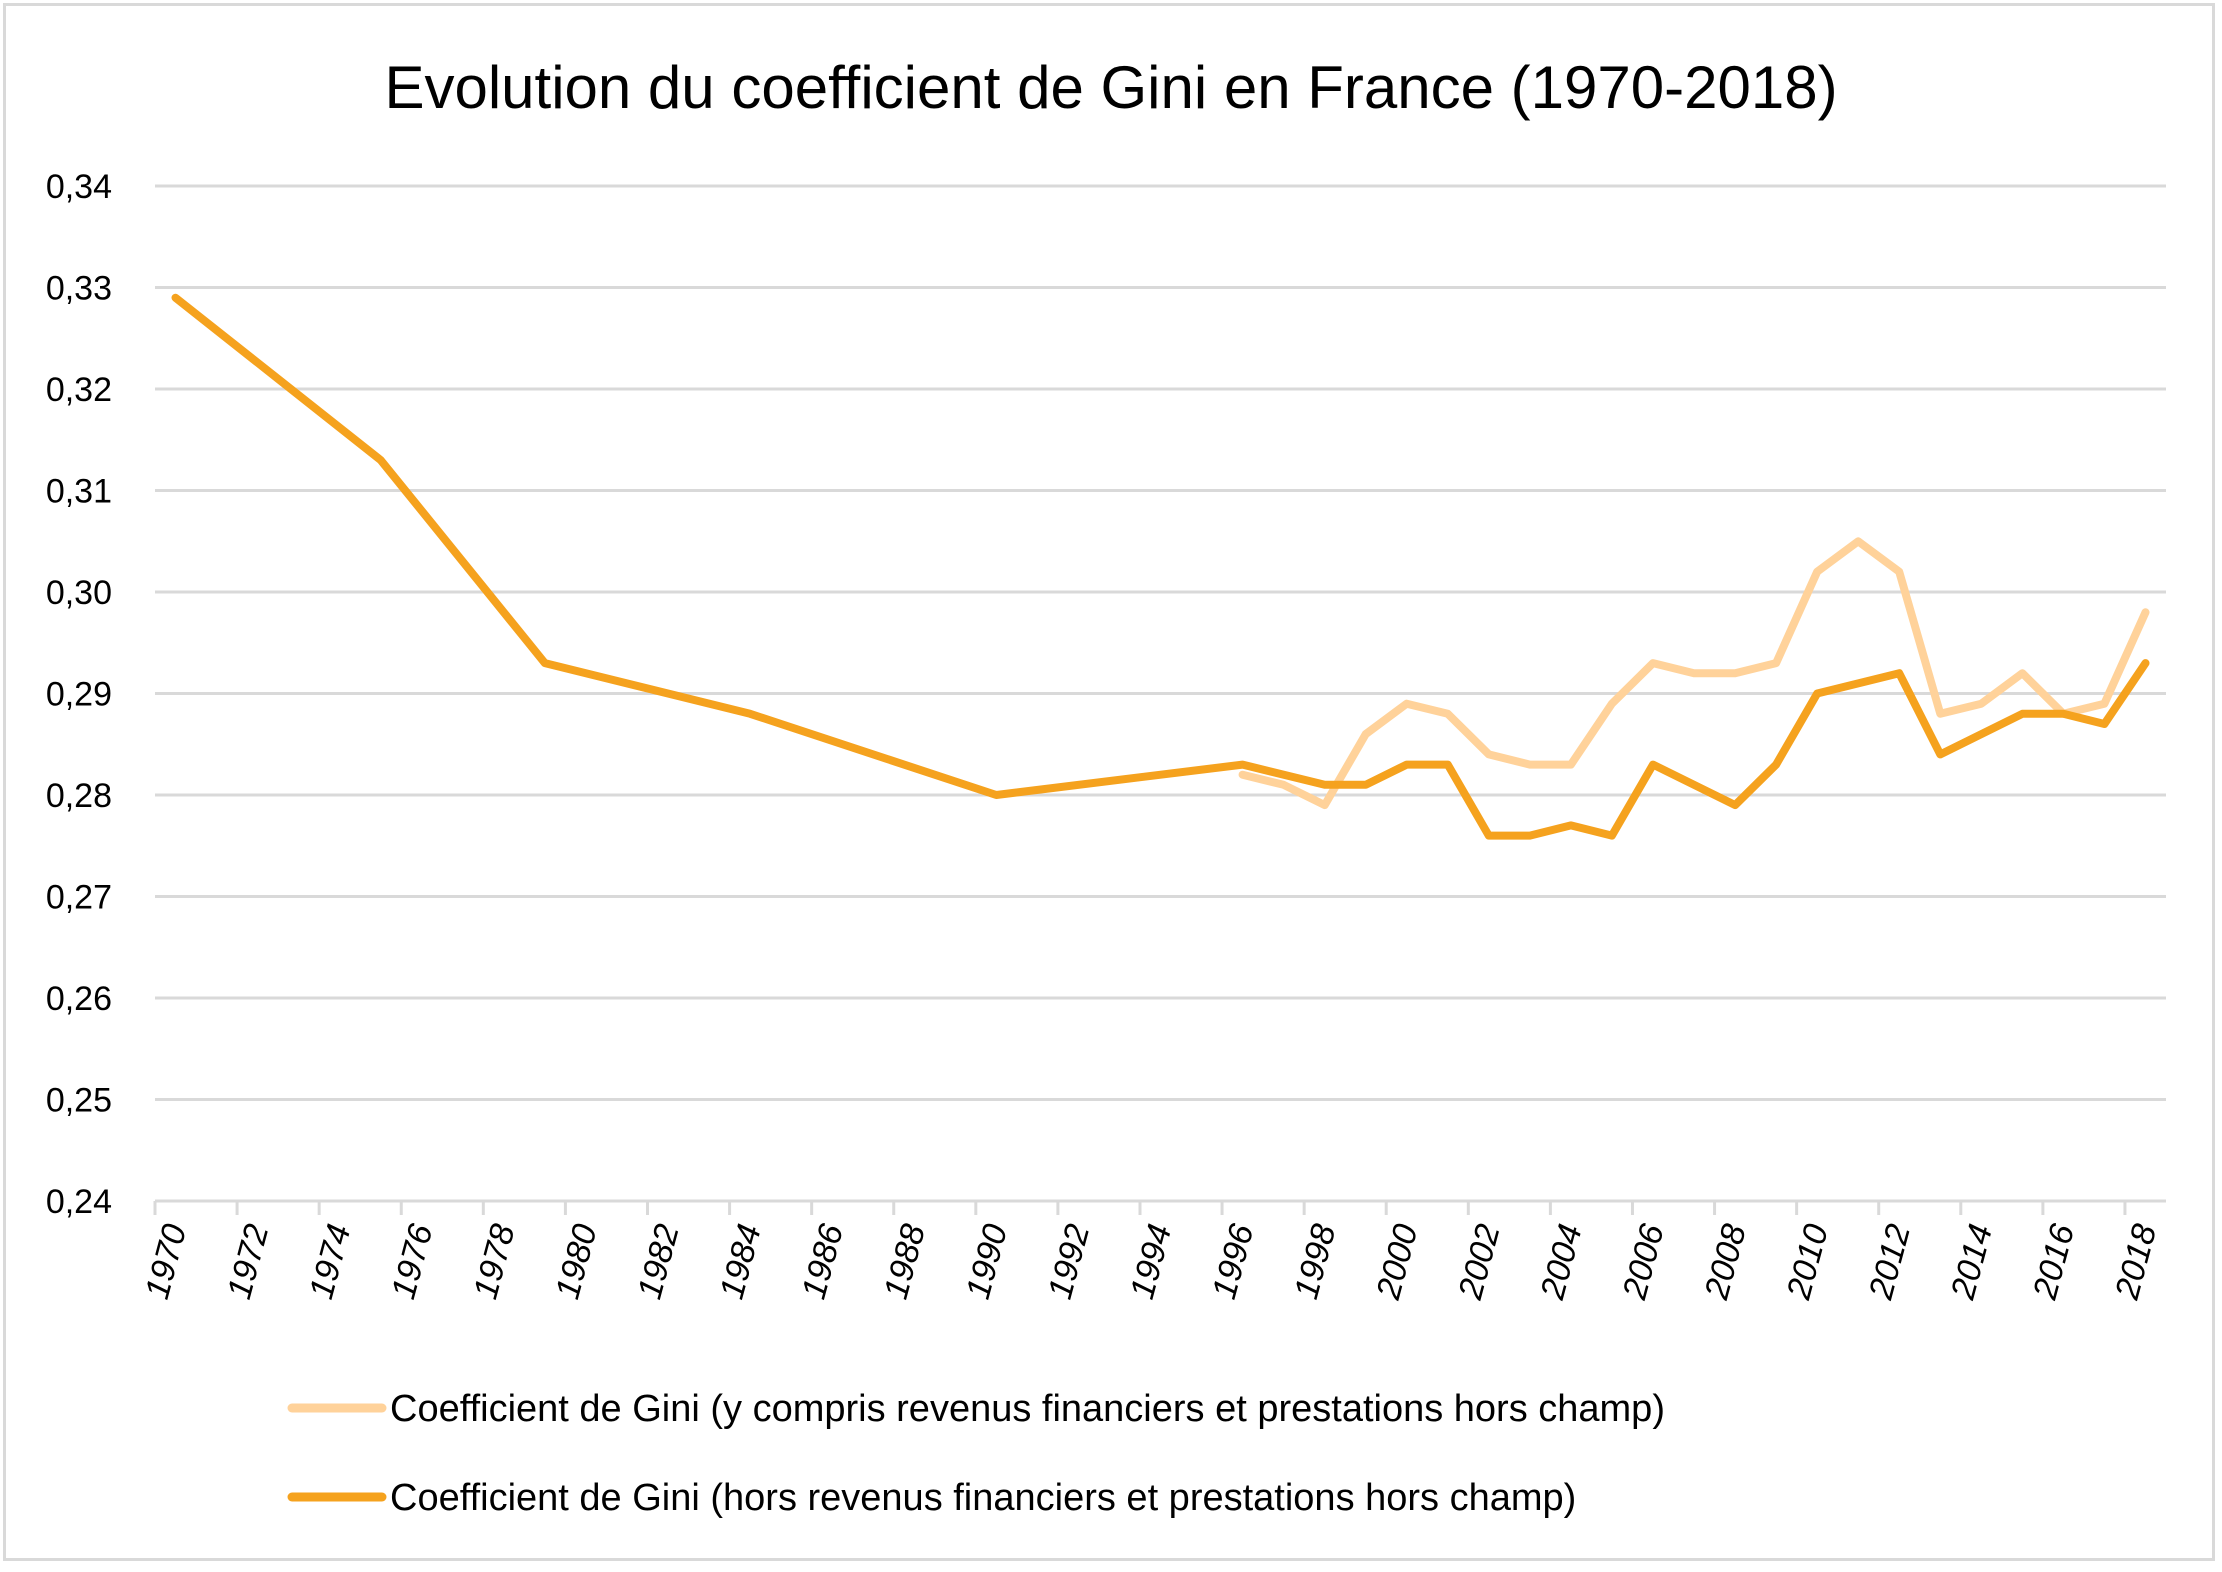 This screenshot has width=2222, height=1572. What do you see at coordinates (330, 1261) in the screenshot?
I see `x-tick-label: 1974` at bounding box center [330, 1261].